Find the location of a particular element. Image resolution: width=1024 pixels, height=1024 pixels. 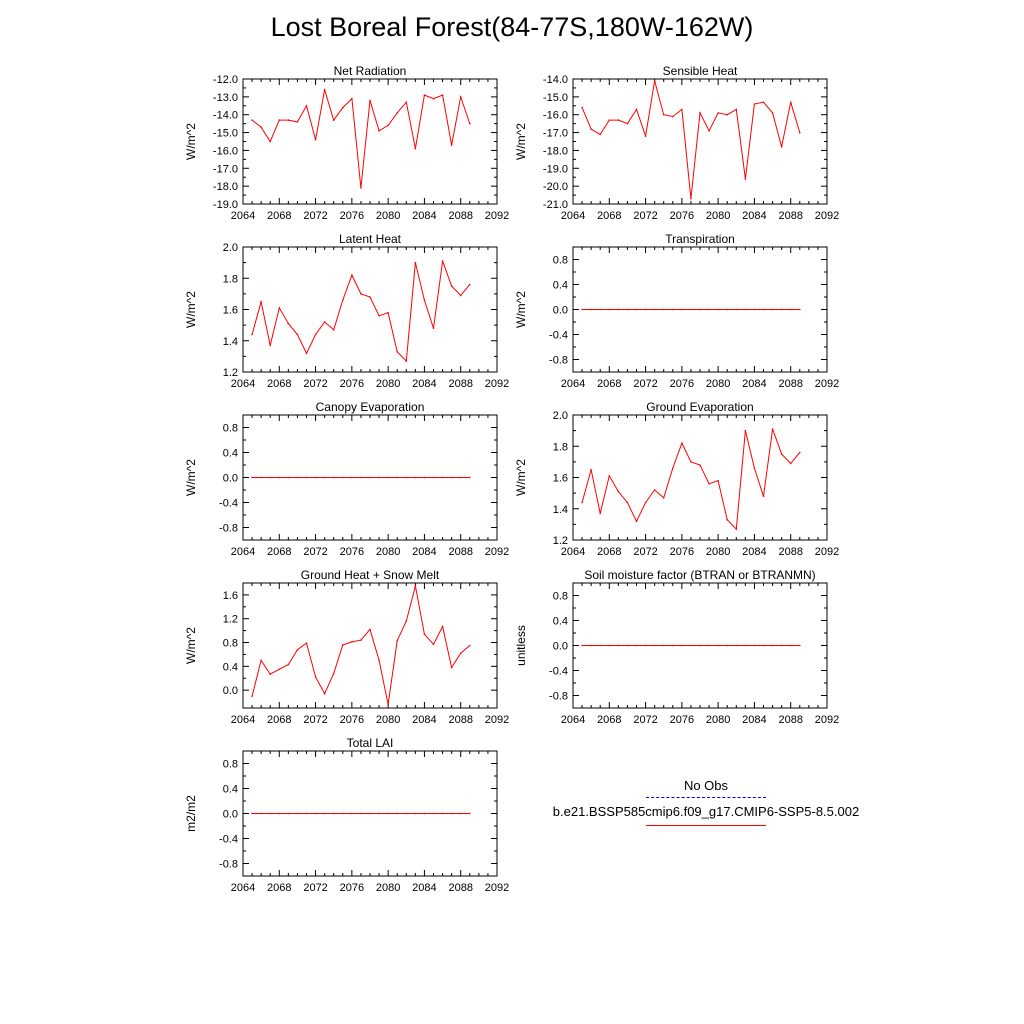

y-tick-label: 1.6 is located at coordinates (560, 479).